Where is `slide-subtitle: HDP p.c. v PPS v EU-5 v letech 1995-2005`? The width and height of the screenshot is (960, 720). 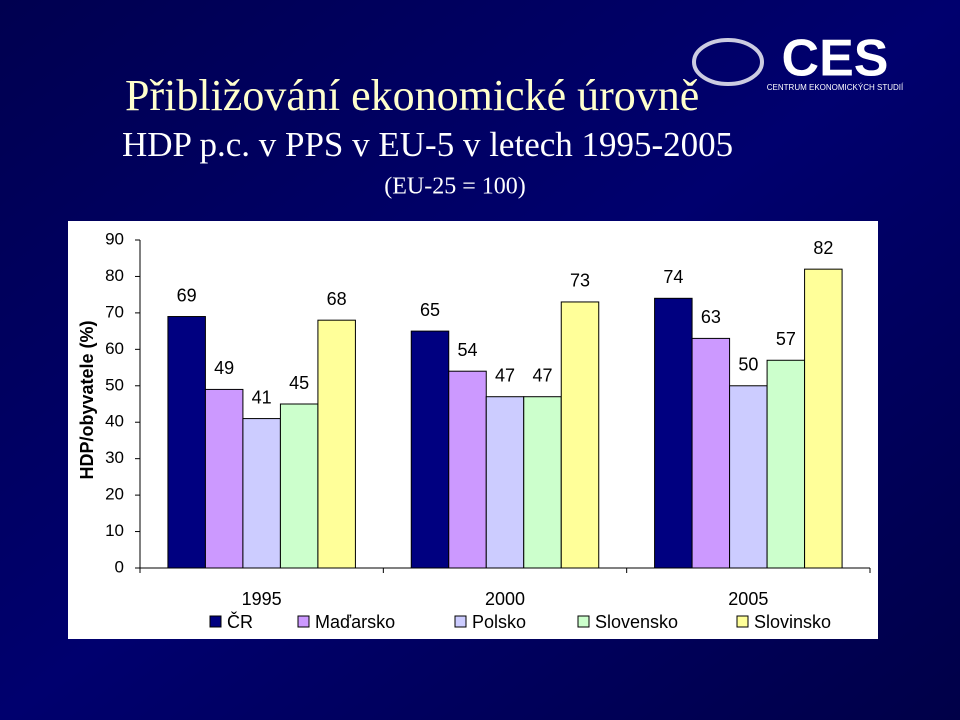
slide-subtitle: HDP p.c. v PPS v EU-5 v letech 1995-2005 is located at coordinates (427, 144).